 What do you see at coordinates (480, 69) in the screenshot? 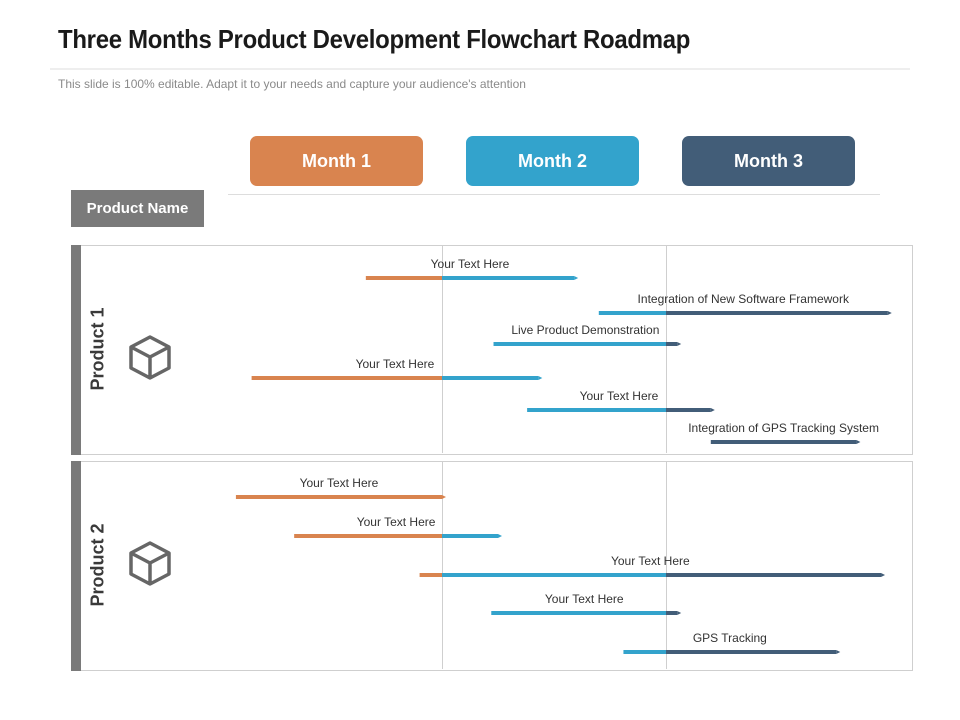
I see `title-divider` at bounding box center [480, 69].